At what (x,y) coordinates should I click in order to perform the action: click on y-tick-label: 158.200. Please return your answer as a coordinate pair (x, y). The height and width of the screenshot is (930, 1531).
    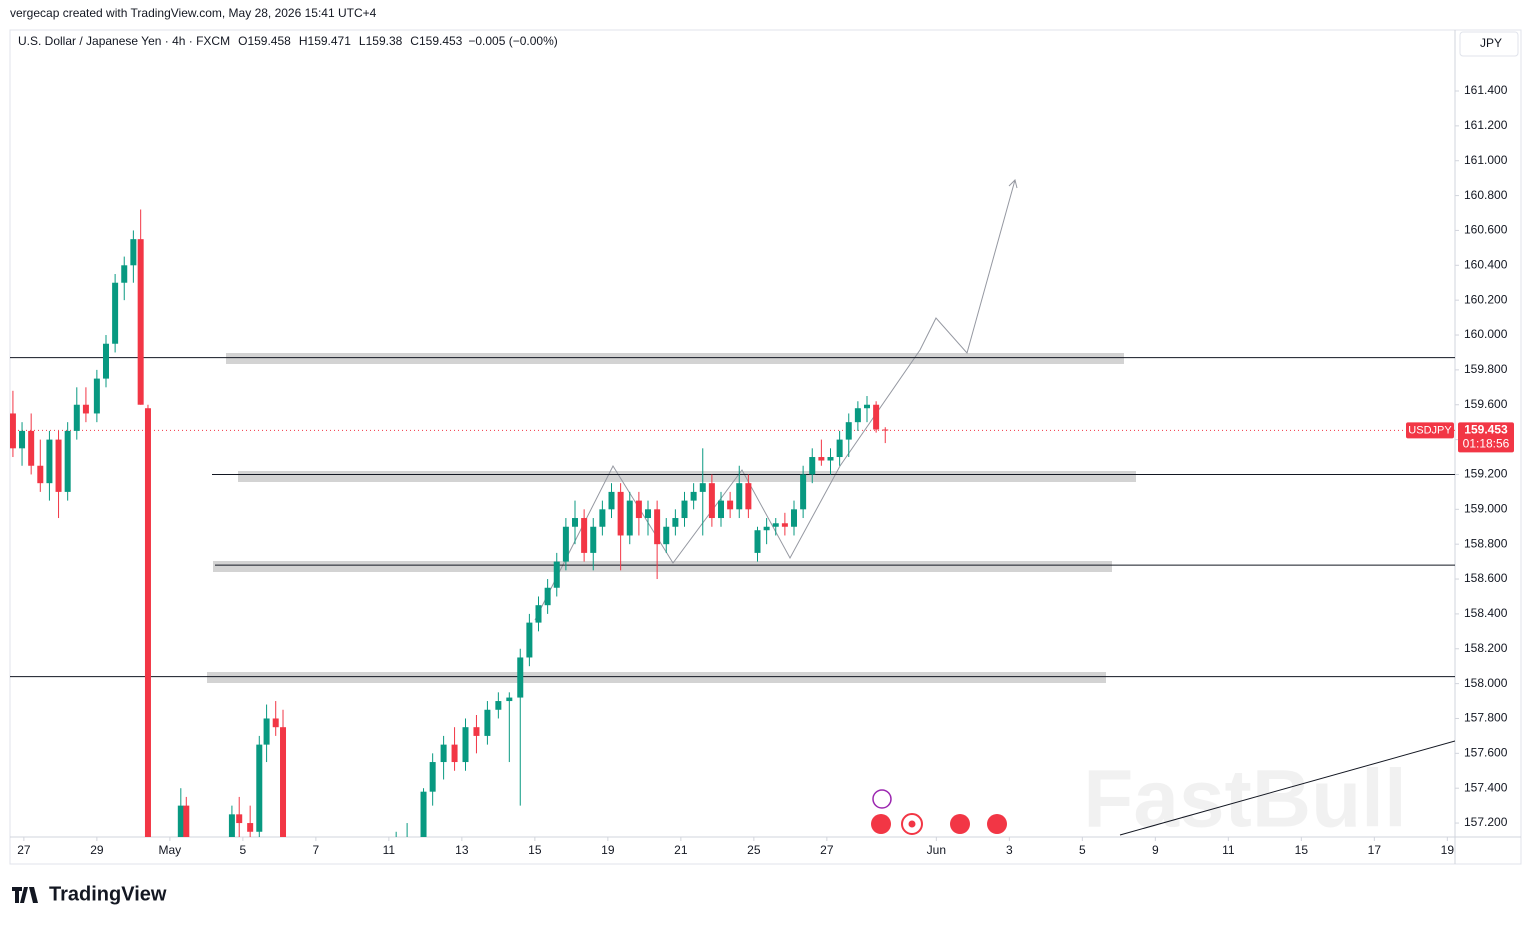
    Looking at the image, I should click on (1486, 648).